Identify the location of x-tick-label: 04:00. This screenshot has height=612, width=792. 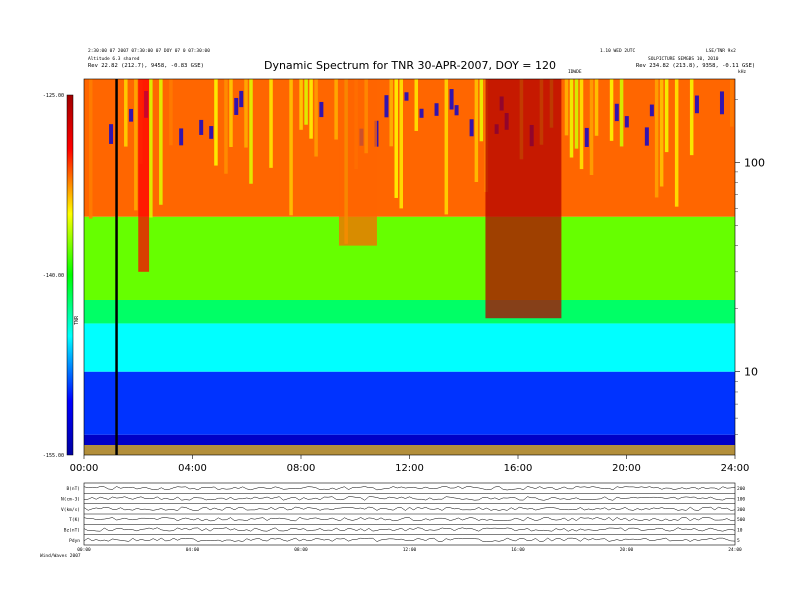
(192, 468).